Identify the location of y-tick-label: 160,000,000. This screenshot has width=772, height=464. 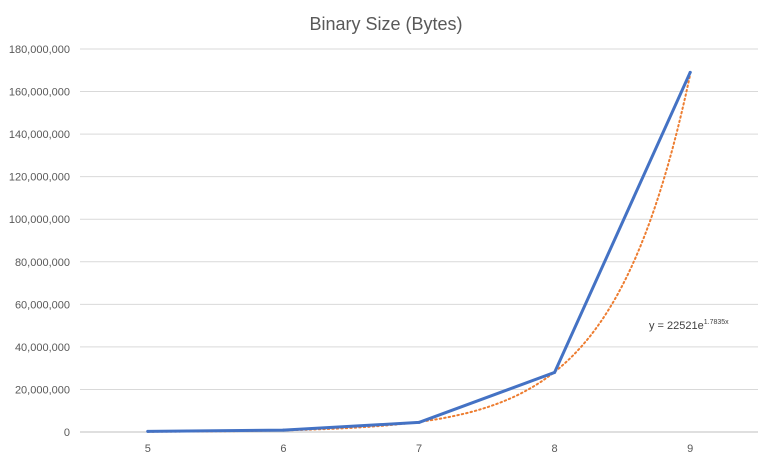
(39, 93).